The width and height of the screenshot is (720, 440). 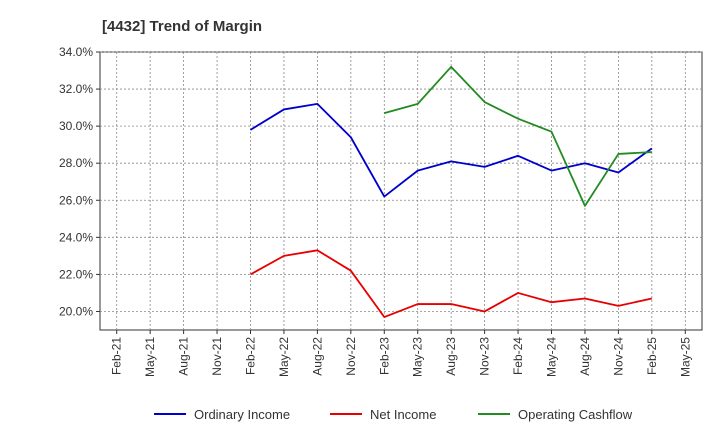 I want to click on x-tick-label: Aug-24, so click(x=585, y=356).